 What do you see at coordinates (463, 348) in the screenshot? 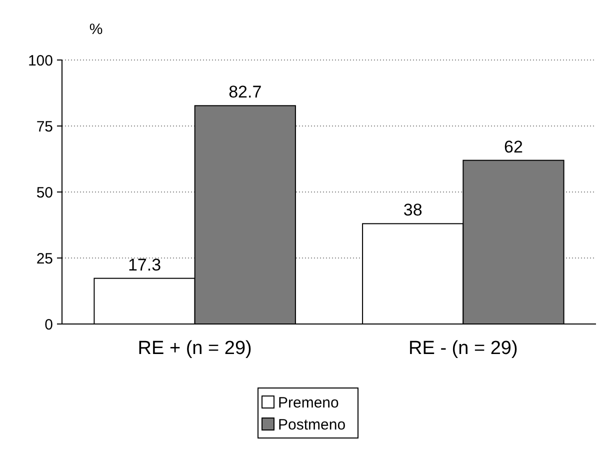
I see `x-tick-label: RE - (n = 29)` at bounding box center [463, 348].